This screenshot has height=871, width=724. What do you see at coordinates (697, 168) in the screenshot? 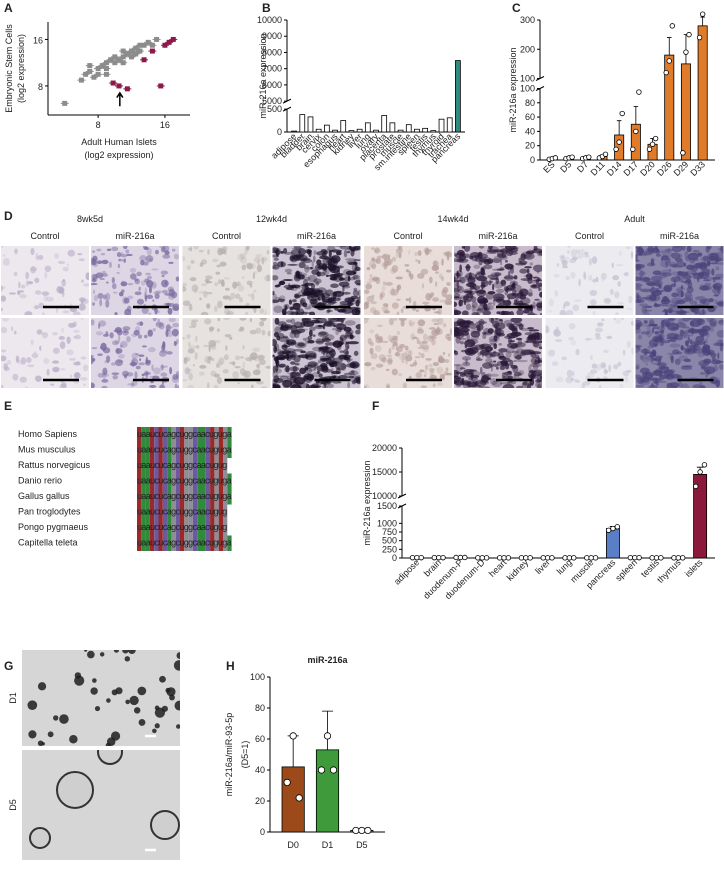
I see `x-tick-label: D33` at bounding box center [697, 168].